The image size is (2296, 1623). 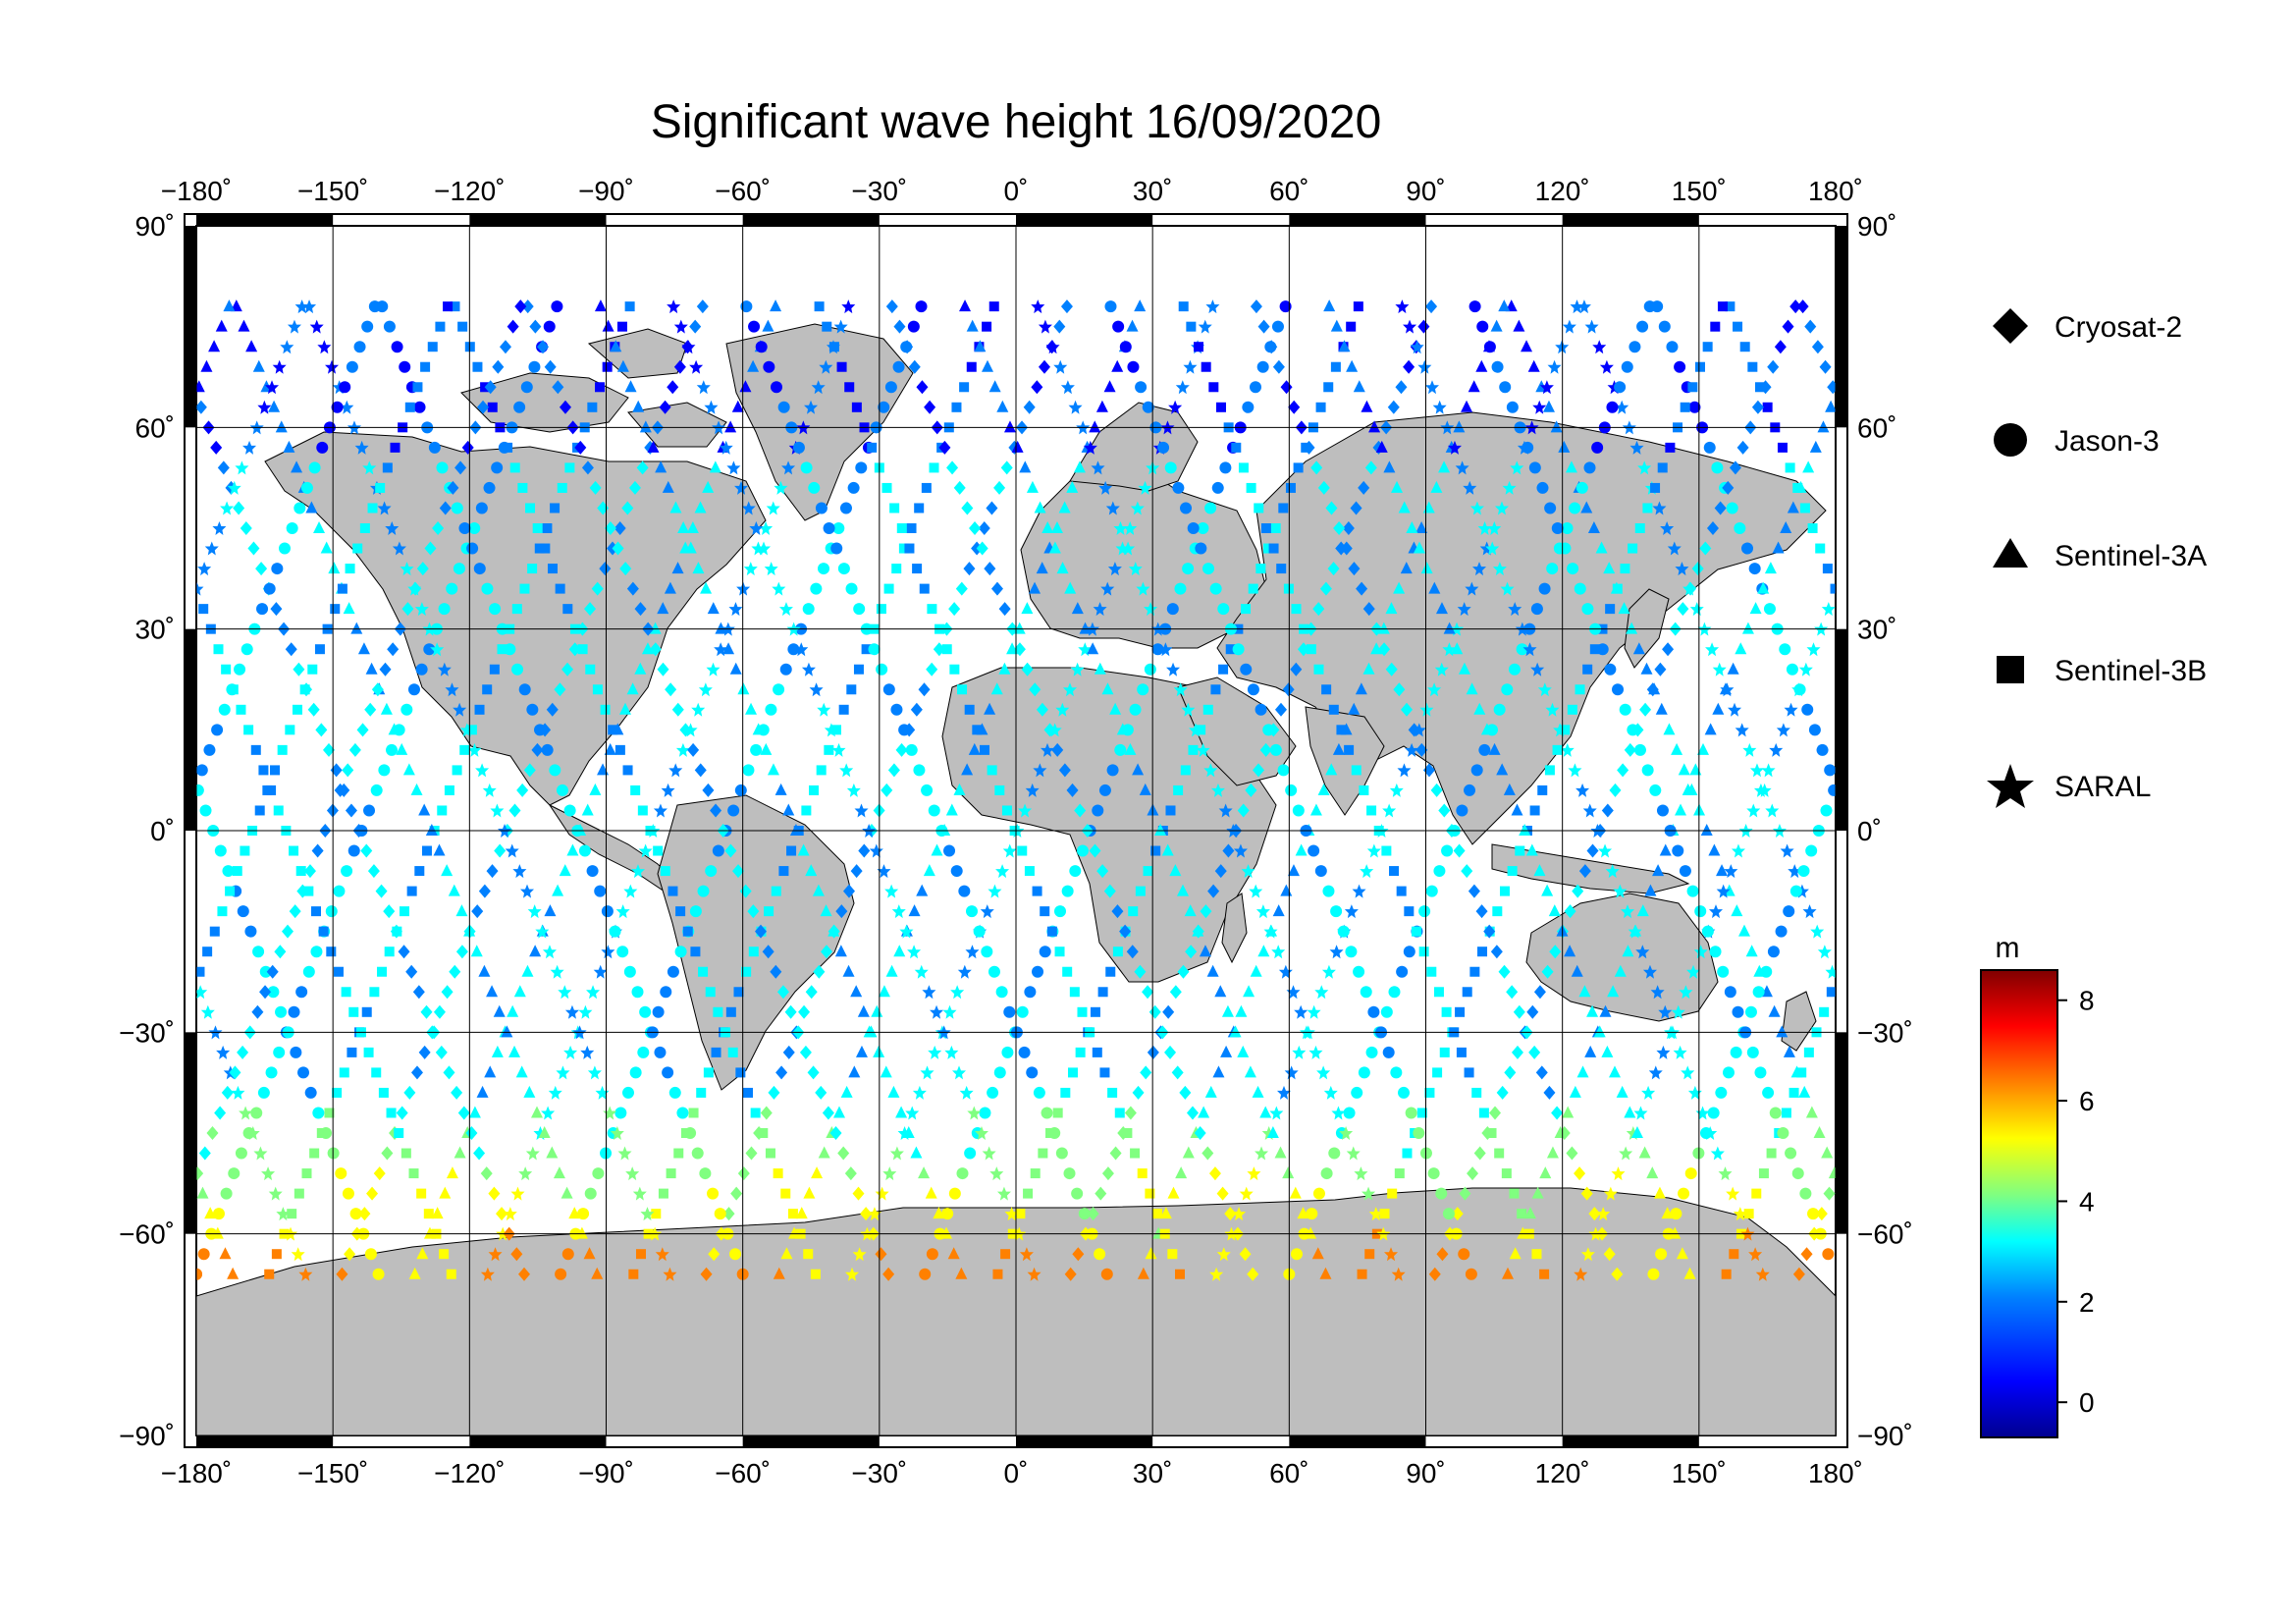 What do you see at coordinates (196, 191) in the screenshot?
I see `lon-tick-top: −180˚` at bounding box center [196, 191].